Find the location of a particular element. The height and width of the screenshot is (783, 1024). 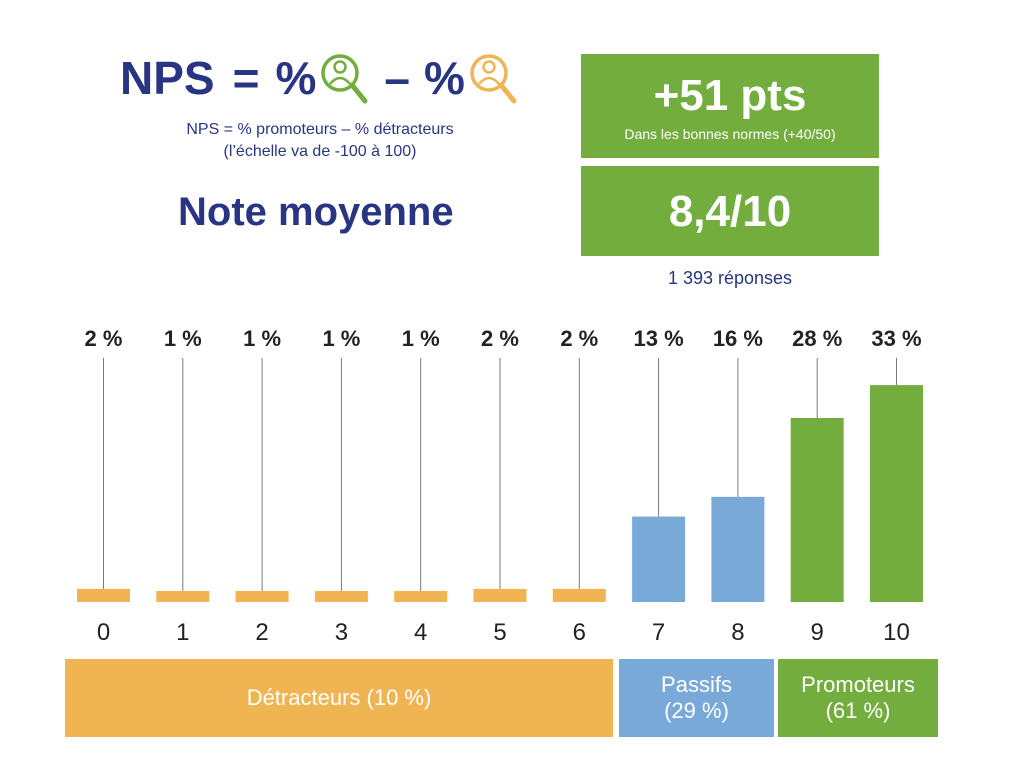

nps-score-value: +51 pts is located at coordinates (730, 95).